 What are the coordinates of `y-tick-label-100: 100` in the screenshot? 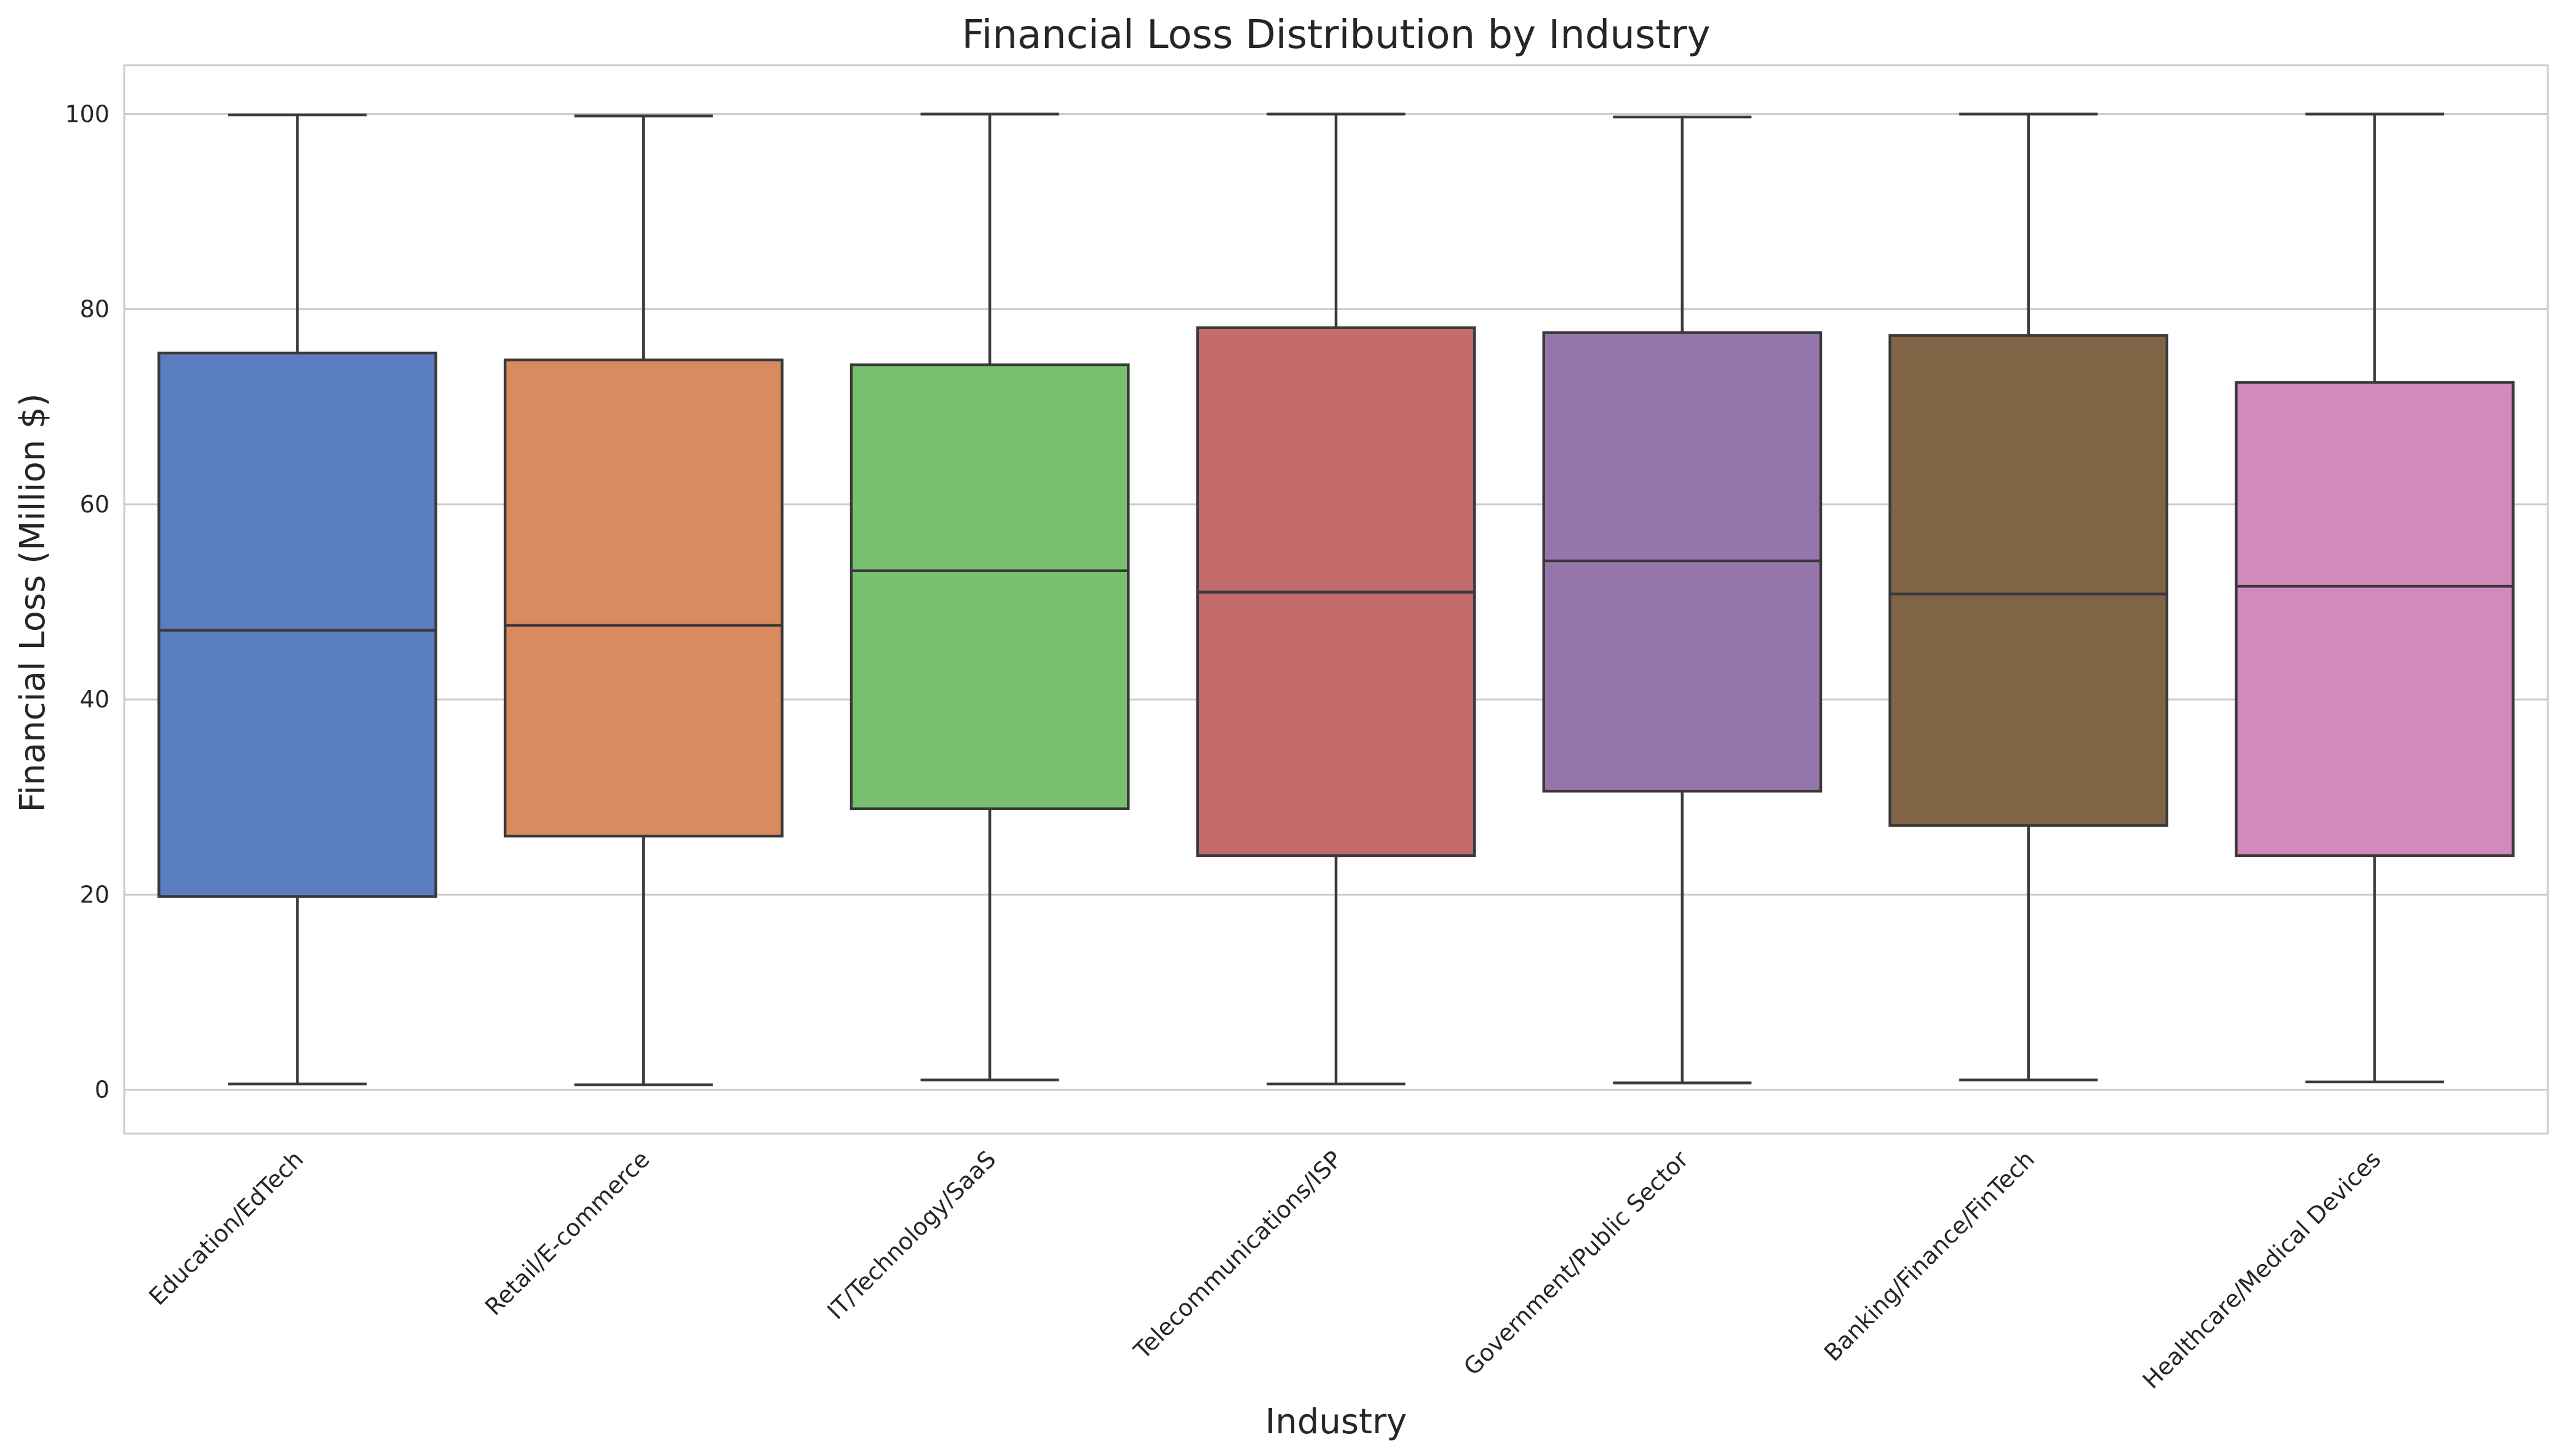 It's located at (87, 114).